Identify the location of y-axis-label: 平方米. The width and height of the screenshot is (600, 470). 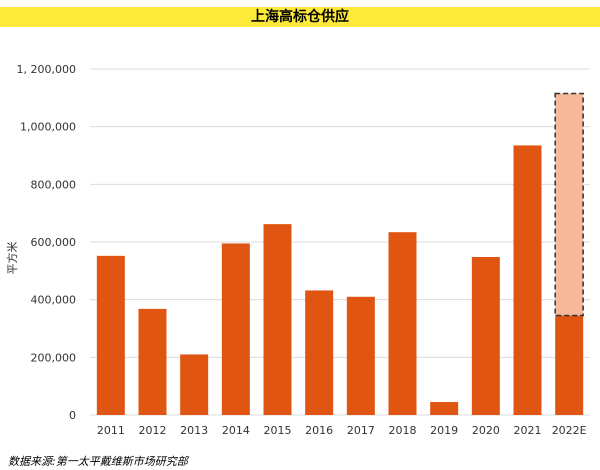
(12, 258).